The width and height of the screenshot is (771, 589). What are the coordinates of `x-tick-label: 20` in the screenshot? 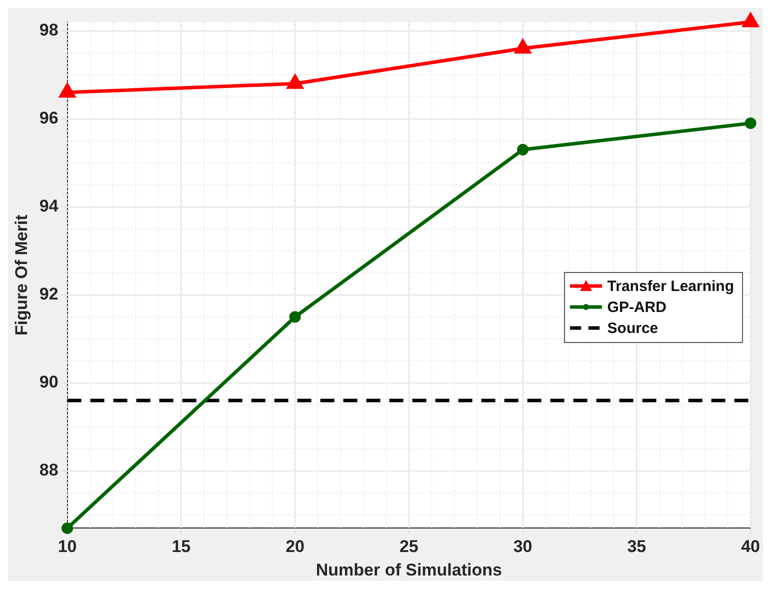 It's located at (295, 546).